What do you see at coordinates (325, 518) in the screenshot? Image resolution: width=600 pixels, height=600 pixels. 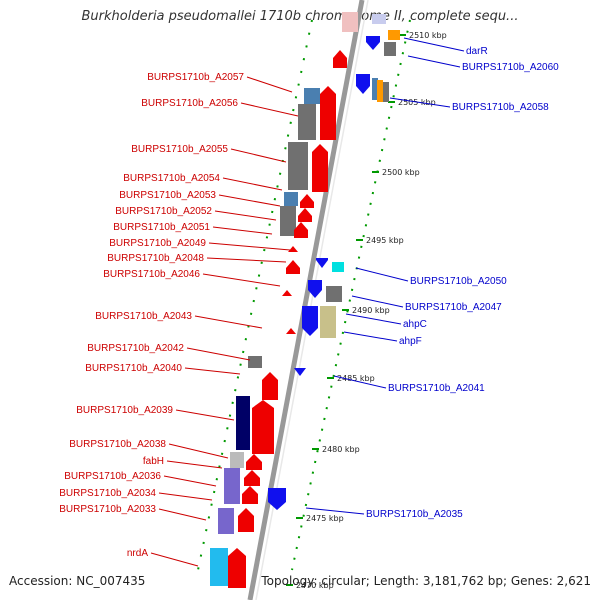 I see `kbp-tick-label: 2475 kbp` at bounding box center [325, 518].